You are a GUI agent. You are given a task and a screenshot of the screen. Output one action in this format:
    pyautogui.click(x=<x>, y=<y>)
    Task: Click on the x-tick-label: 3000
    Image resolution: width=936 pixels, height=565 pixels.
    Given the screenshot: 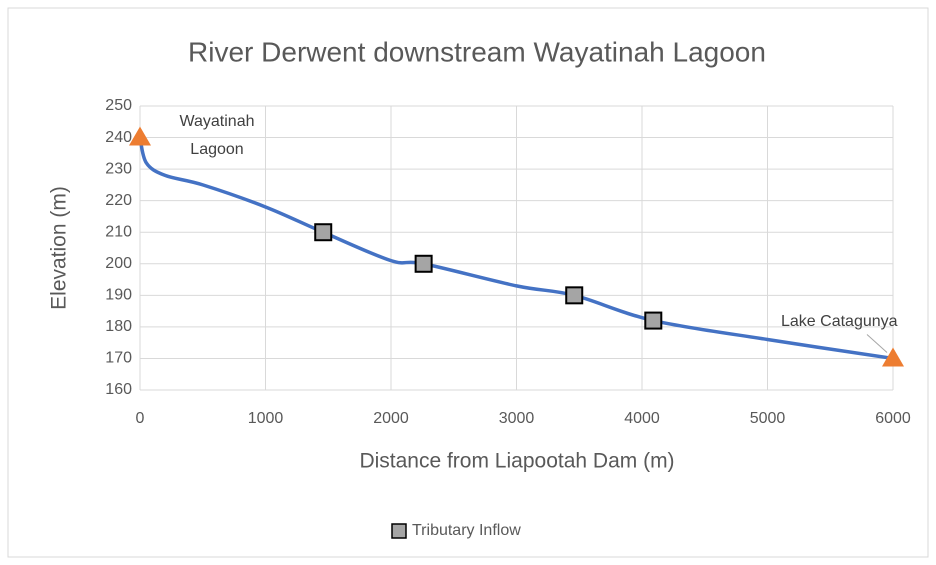 What is the action you would take?
    pyautogui.click(x=517, y=418)
    